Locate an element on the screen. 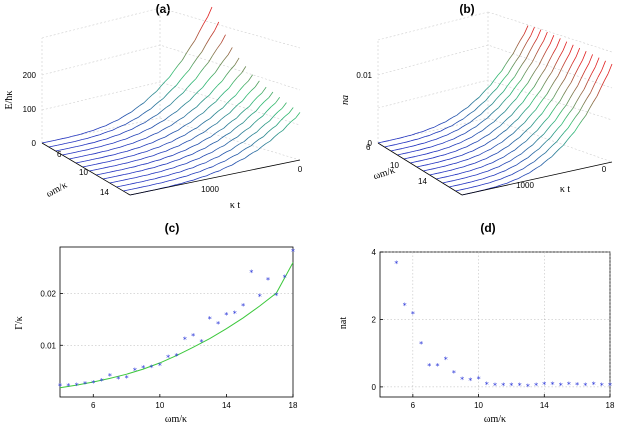 The image size is (623, 426). panel-c-plot-area is located at coordinates (176, 322).